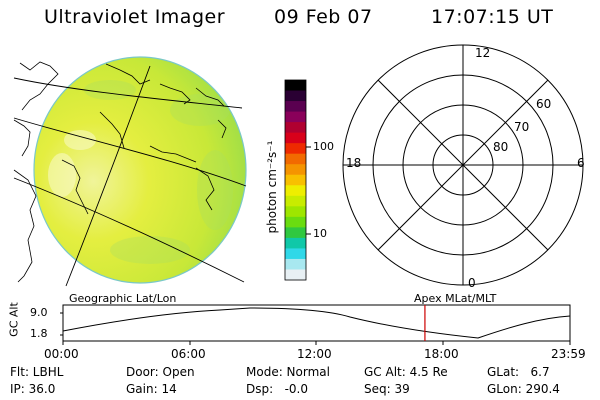  What do you see at coordinates (151, 389) in the screenshot?
I see `status-gain: Gain: 14` at bounding box center [151, 389].